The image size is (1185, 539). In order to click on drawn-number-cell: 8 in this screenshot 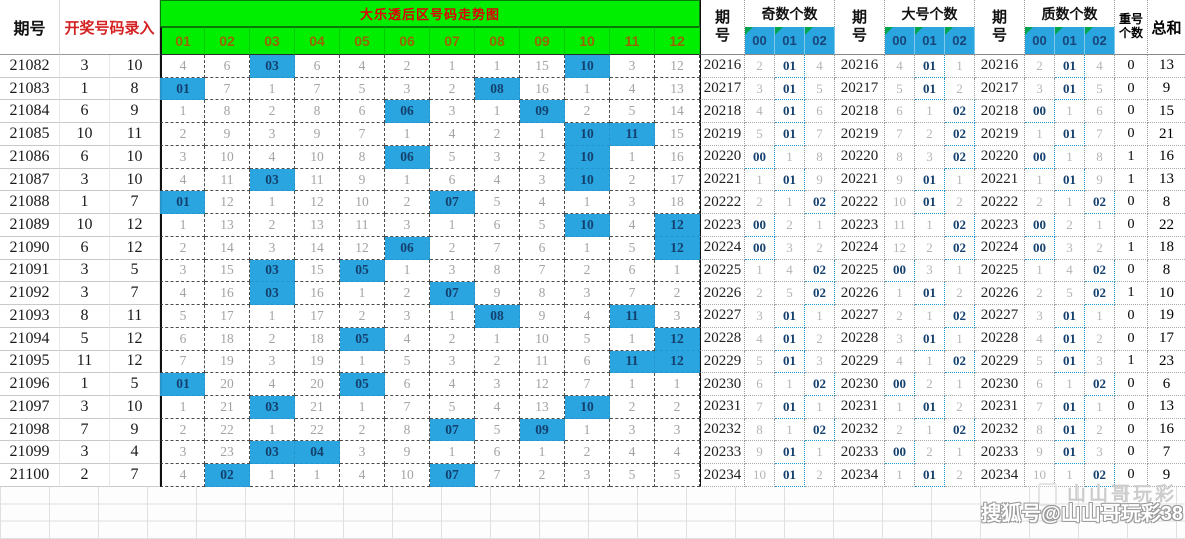, I will do `click(85, 316)`.